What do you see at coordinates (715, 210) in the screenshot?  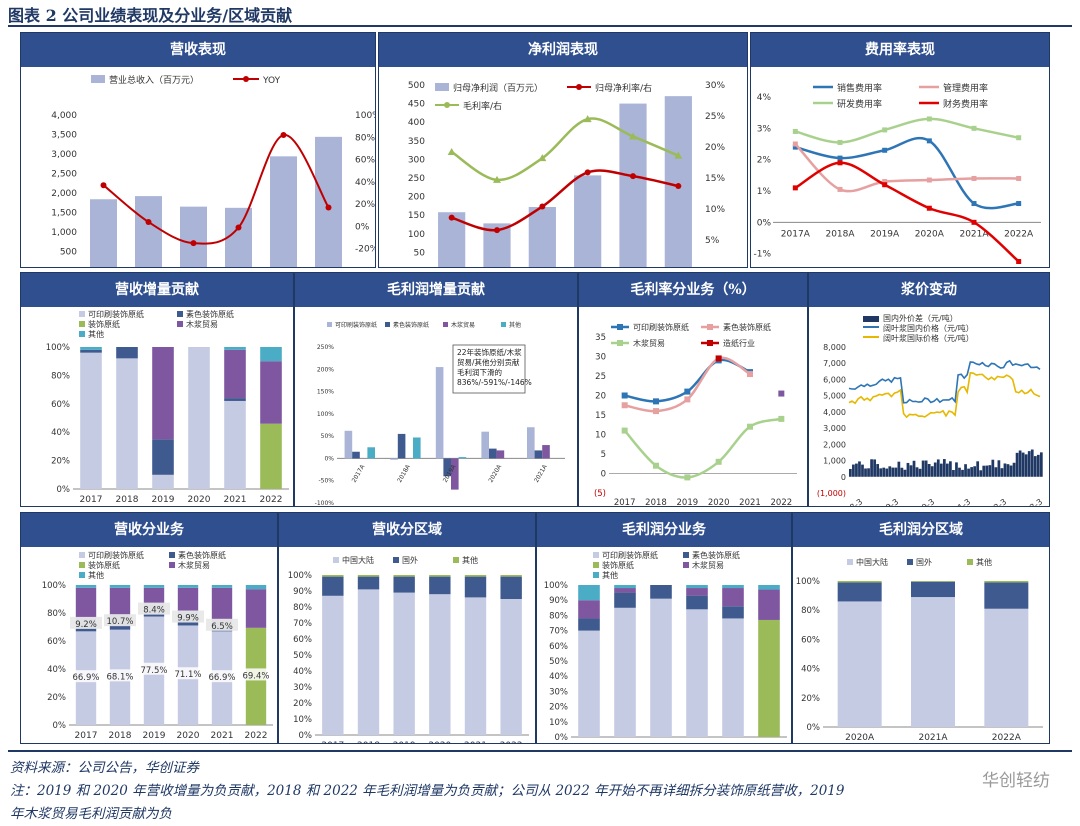 I see `y-tick-right: 10%` at bounding box center [715, 210].